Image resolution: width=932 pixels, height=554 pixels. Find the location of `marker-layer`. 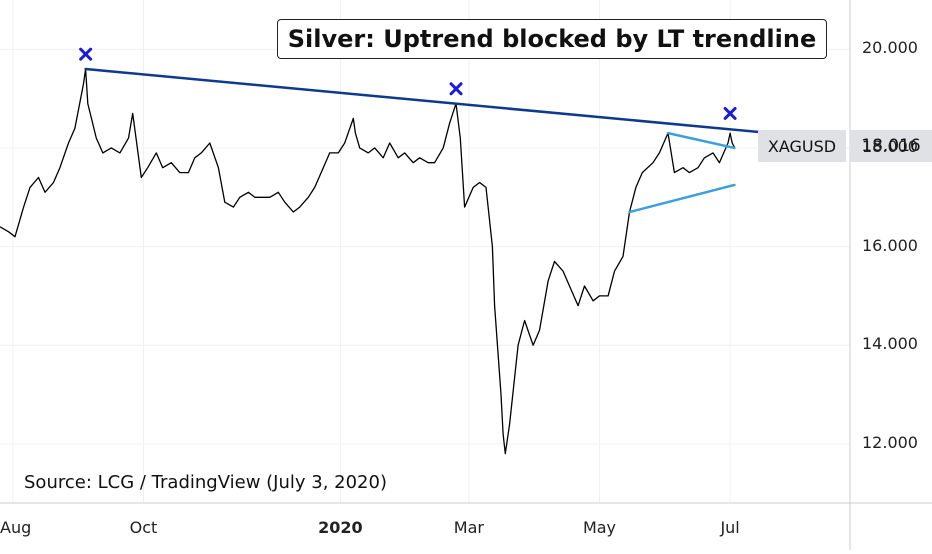

marker-layer is located at coordinates (408, 83).